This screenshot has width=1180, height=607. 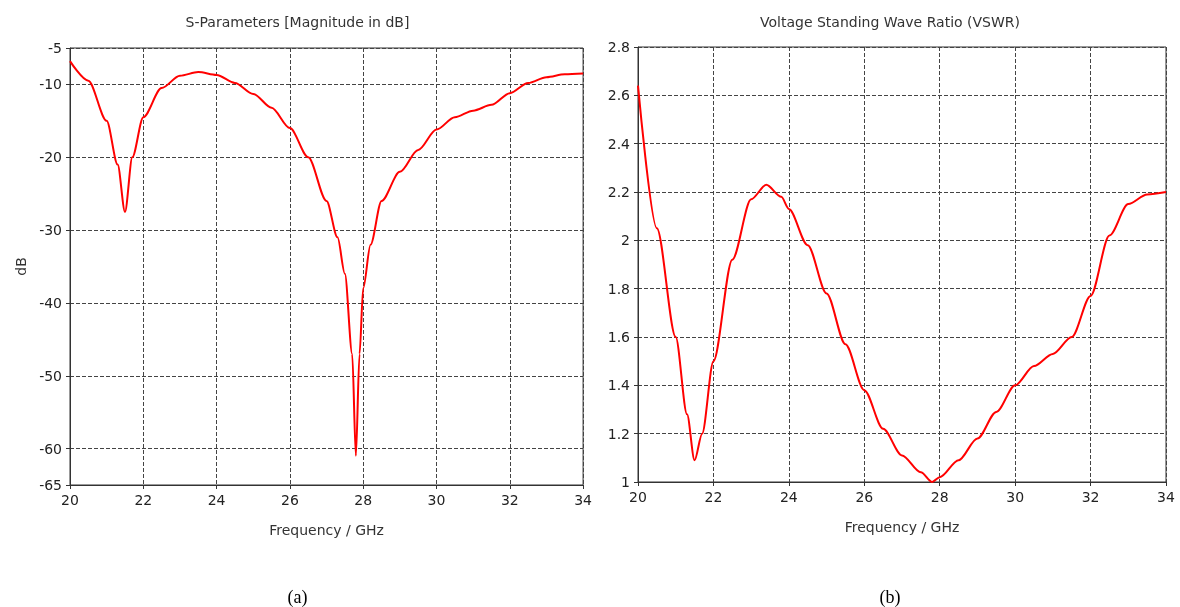 I want to click on y-tick-label: 2.2, so click(x=618, y=192).